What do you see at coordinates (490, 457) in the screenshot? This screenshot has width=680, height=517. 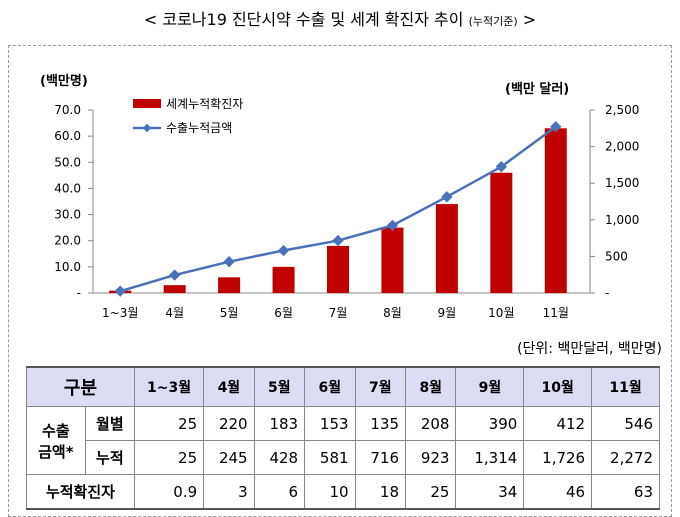 I see `table-cell: 1,314` at bounding box center [490, 457].